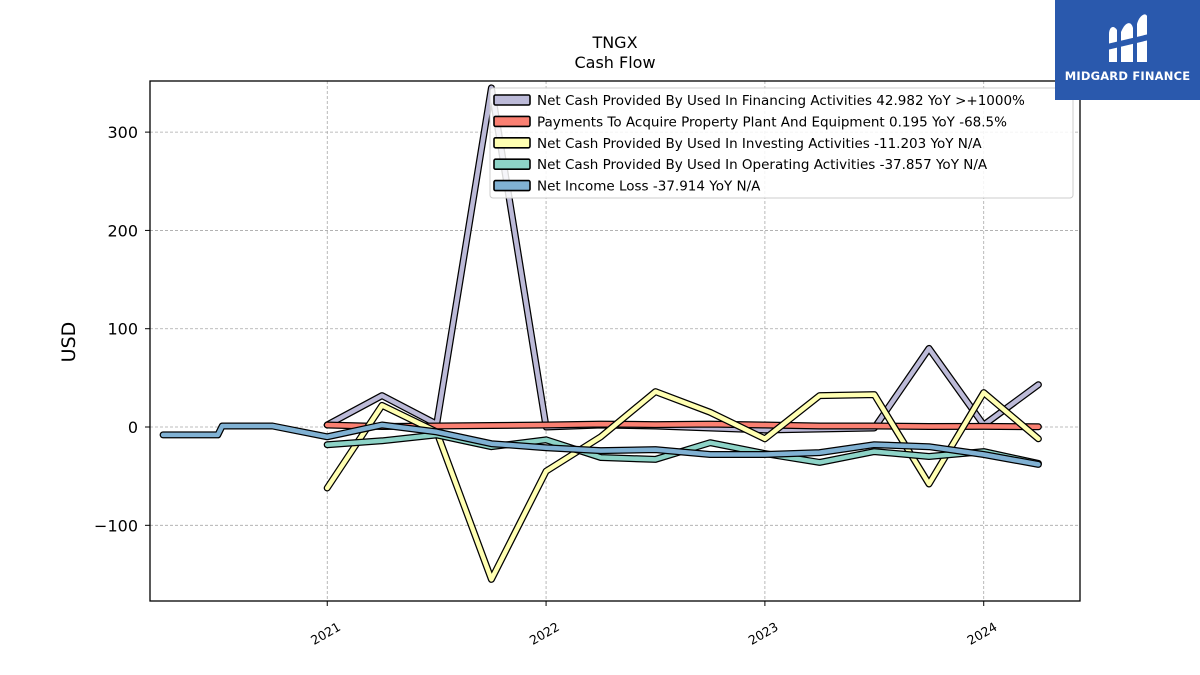  Describe the element at coordinates (325, 633) in the screenshot. I see `x-tick-label: 2021` at that location.